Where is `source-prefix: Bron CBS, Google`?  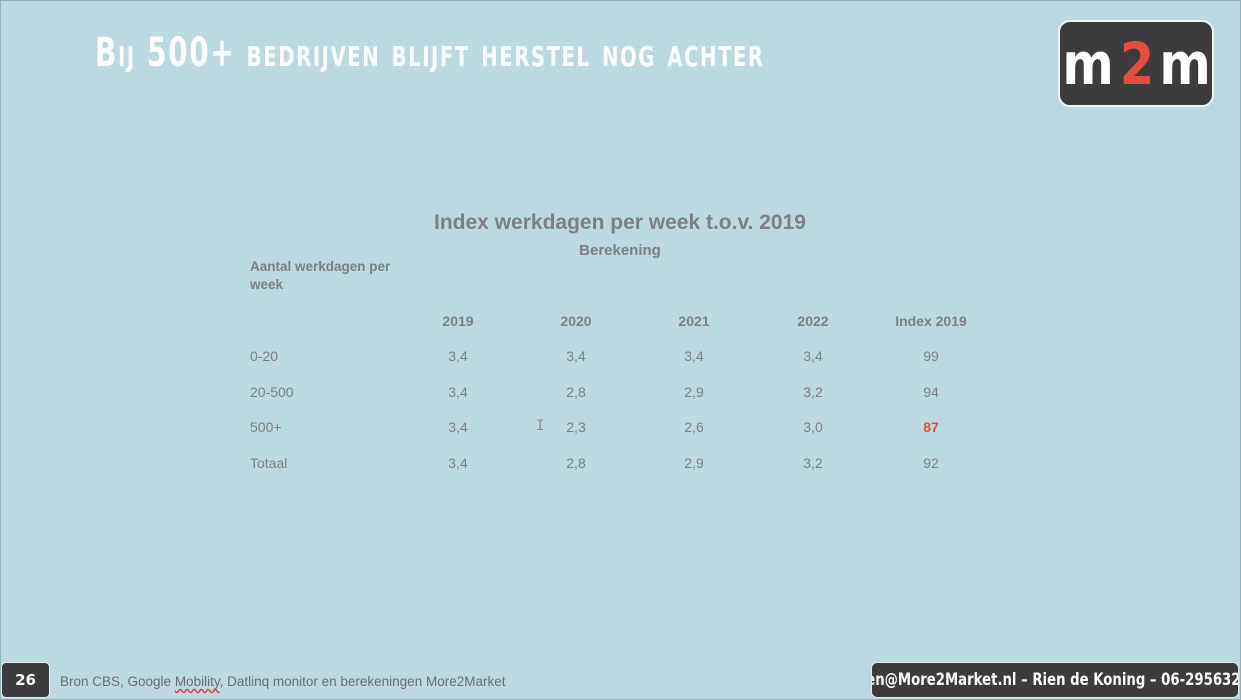
source-prefix: Bron CBS, Google is located at coordinates (117, 681).